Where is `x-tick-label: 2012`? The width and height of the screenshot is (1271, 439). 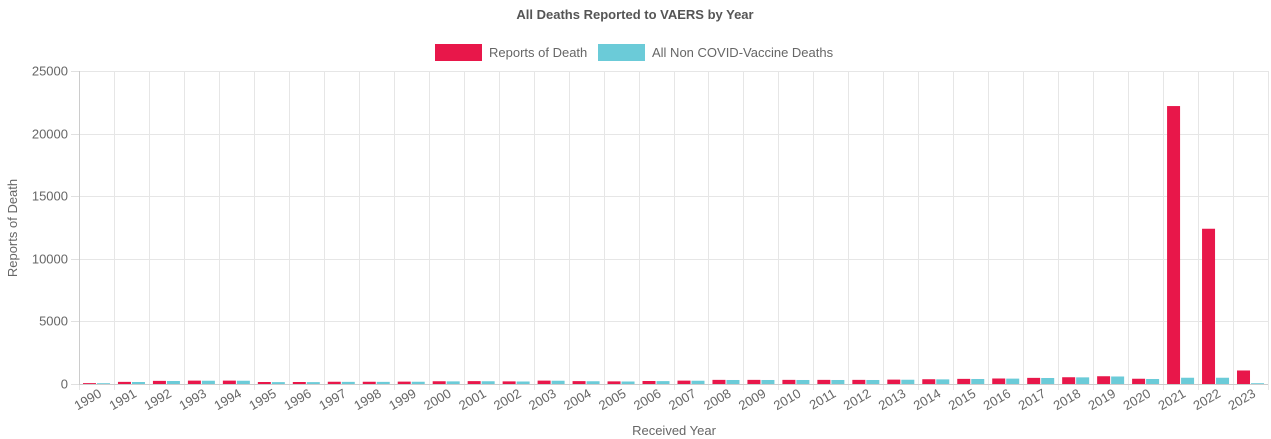 x-tick-label: 2012 is located at coordinates (857, 399).